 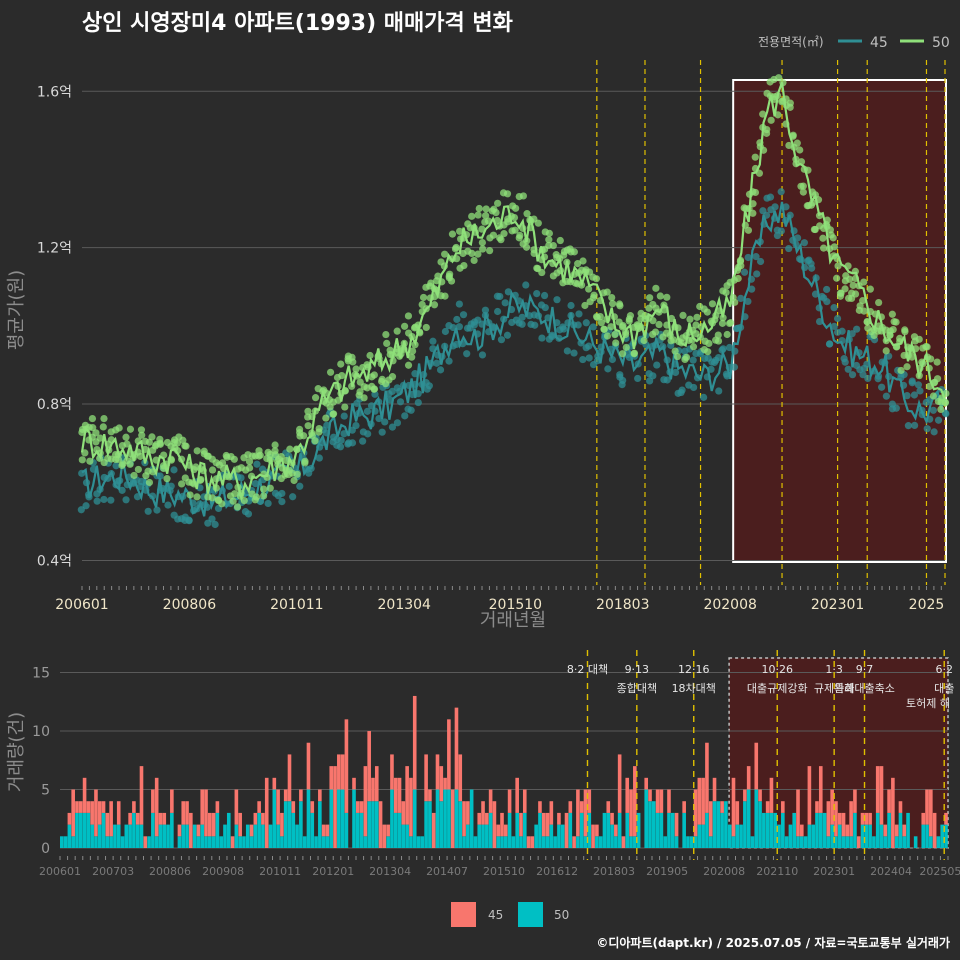 What do you see at coordinates (667, 871) in the screenshot?
I see `volume-x-tick: 201905` at bounding box center [667, 871].